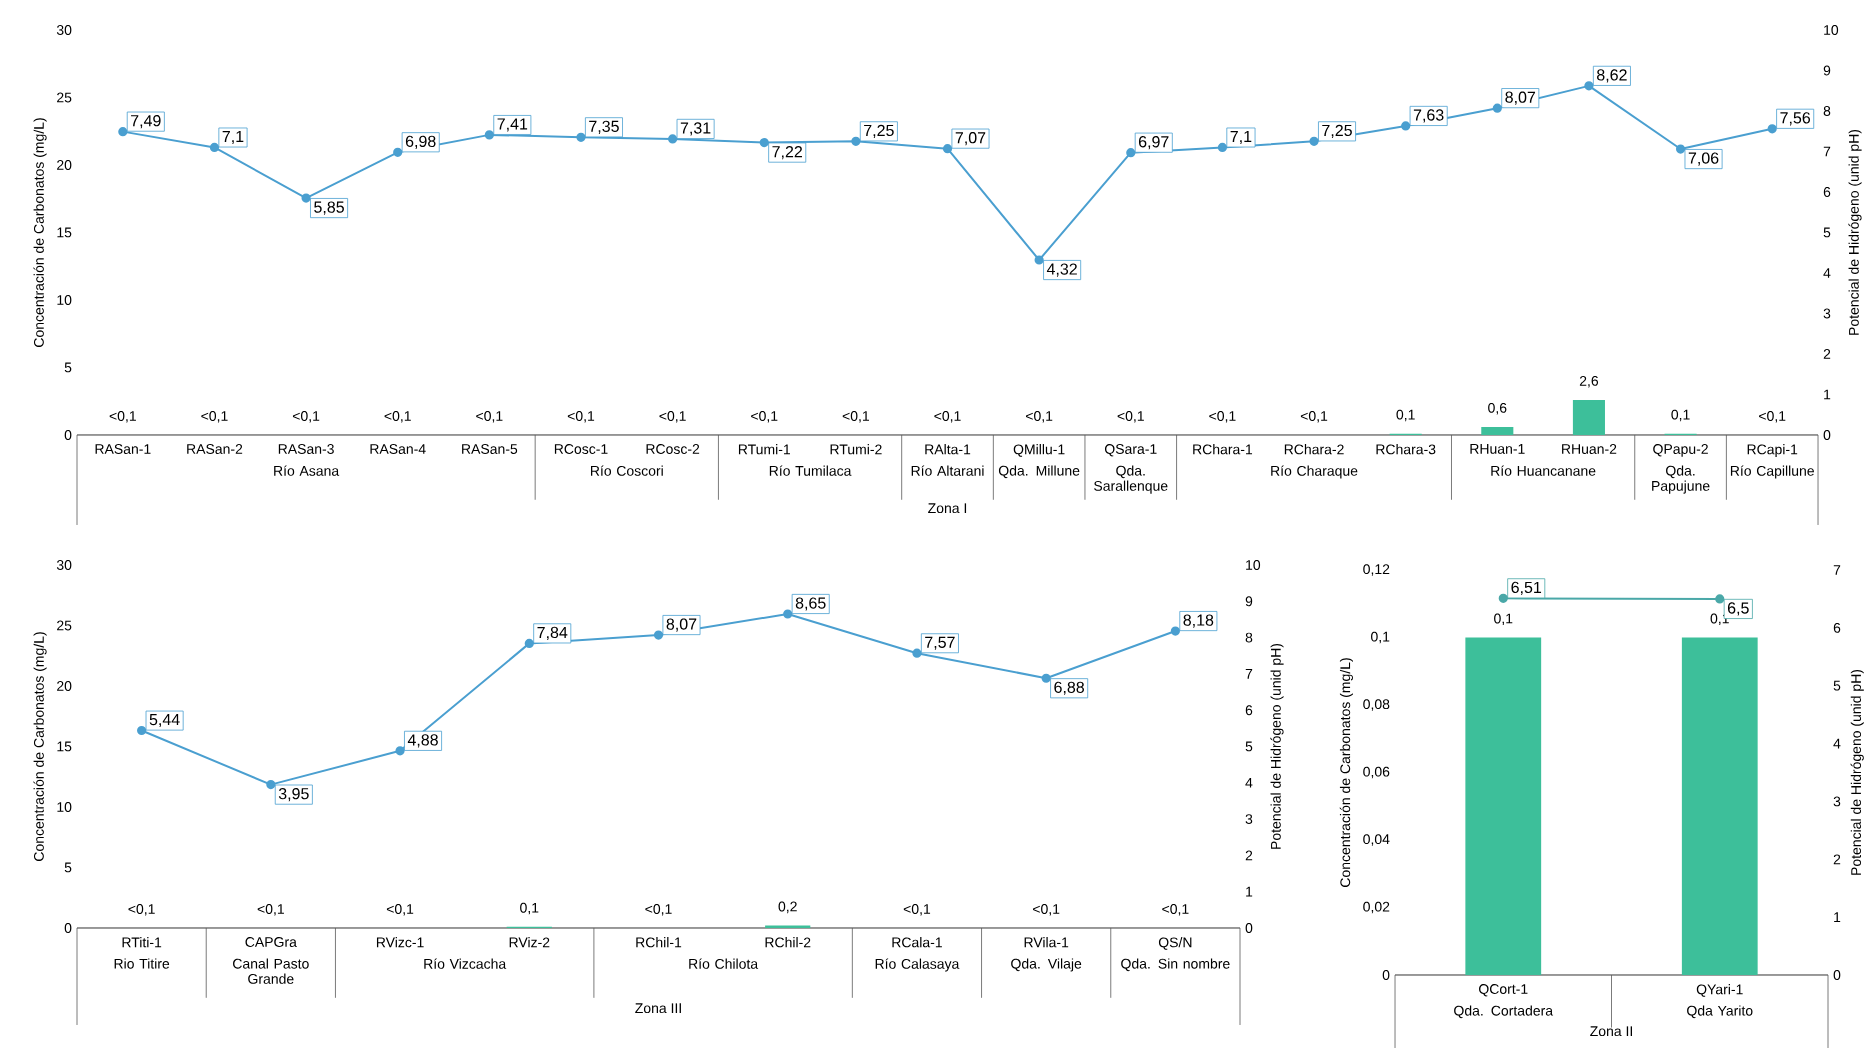  I want to click on data-label: 7,35, so click(604, 127).